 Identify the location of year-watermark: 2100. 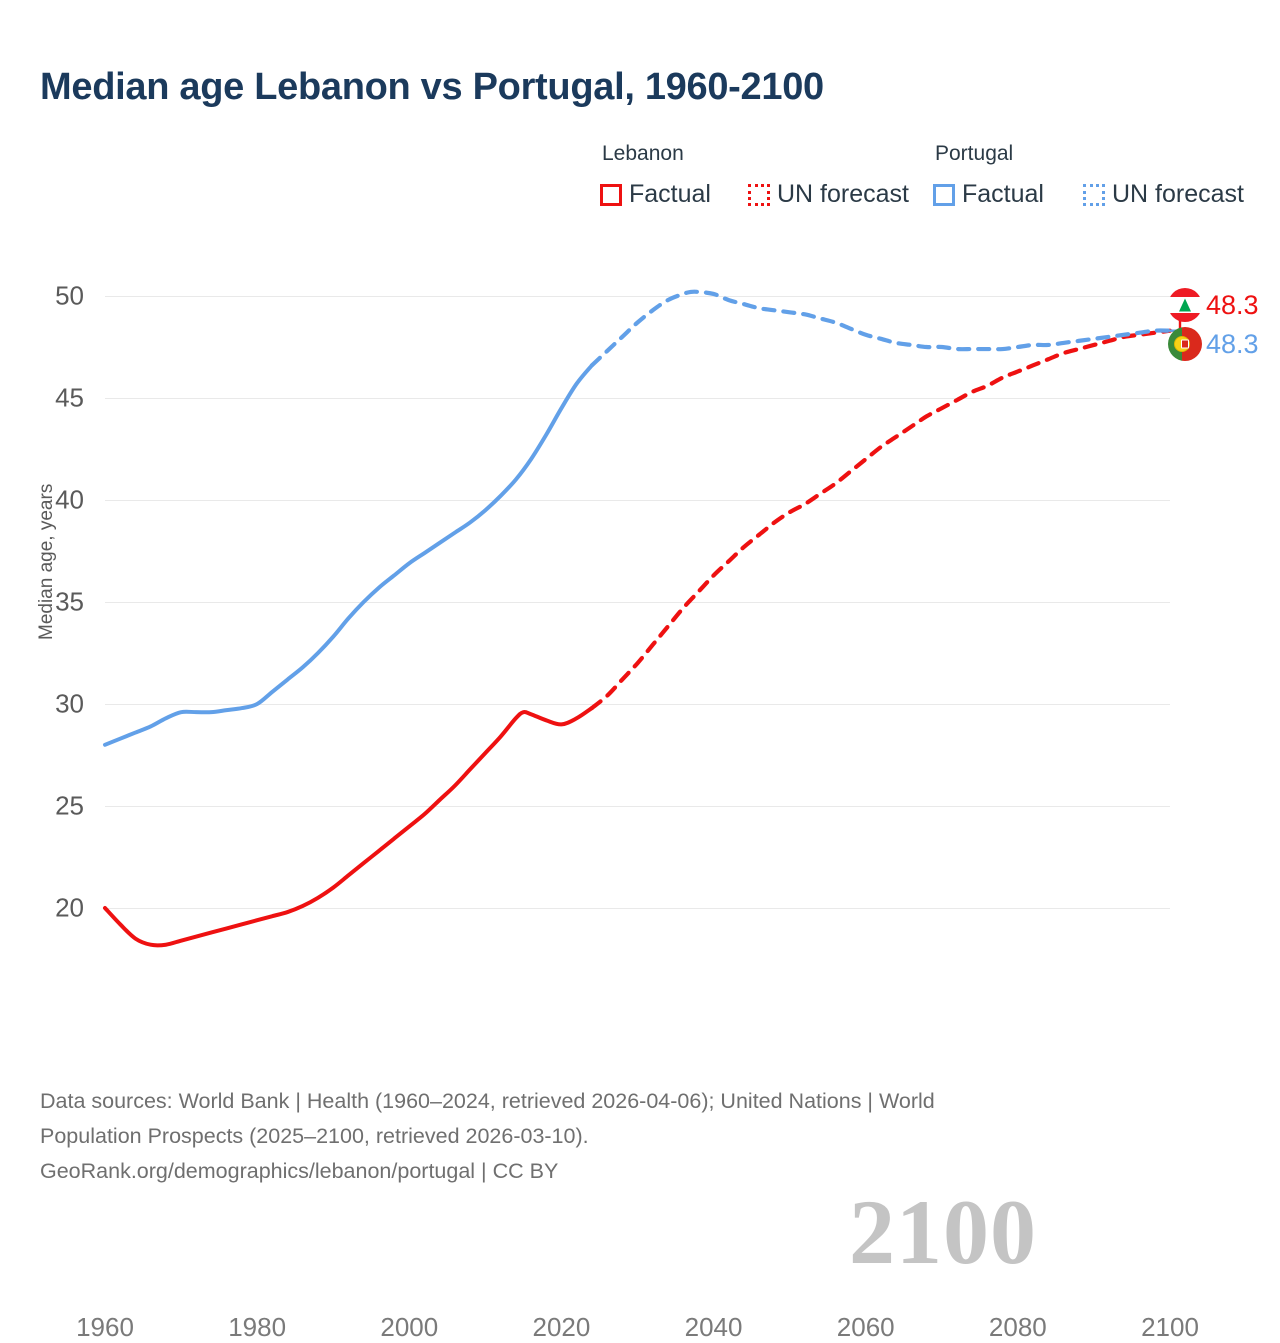
(943, 1232).